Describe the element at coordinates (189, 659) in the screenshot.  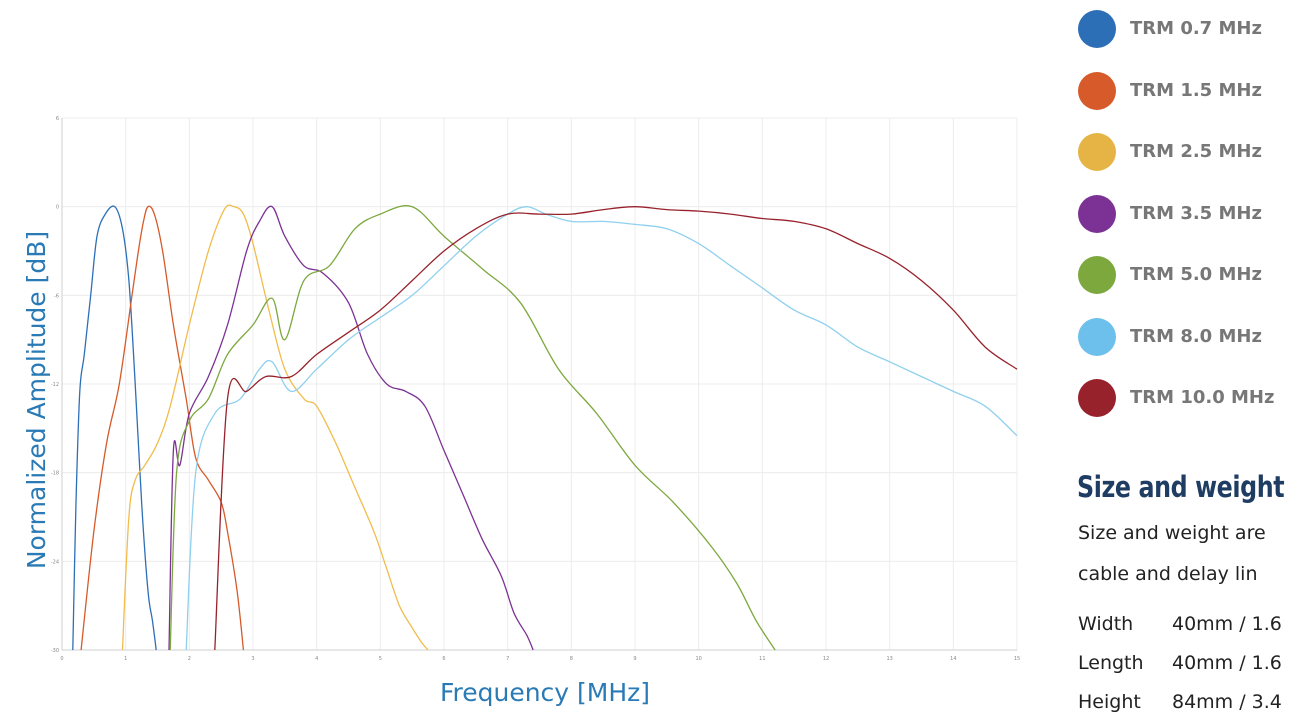
I see `x-tick-label: 2` at that location.